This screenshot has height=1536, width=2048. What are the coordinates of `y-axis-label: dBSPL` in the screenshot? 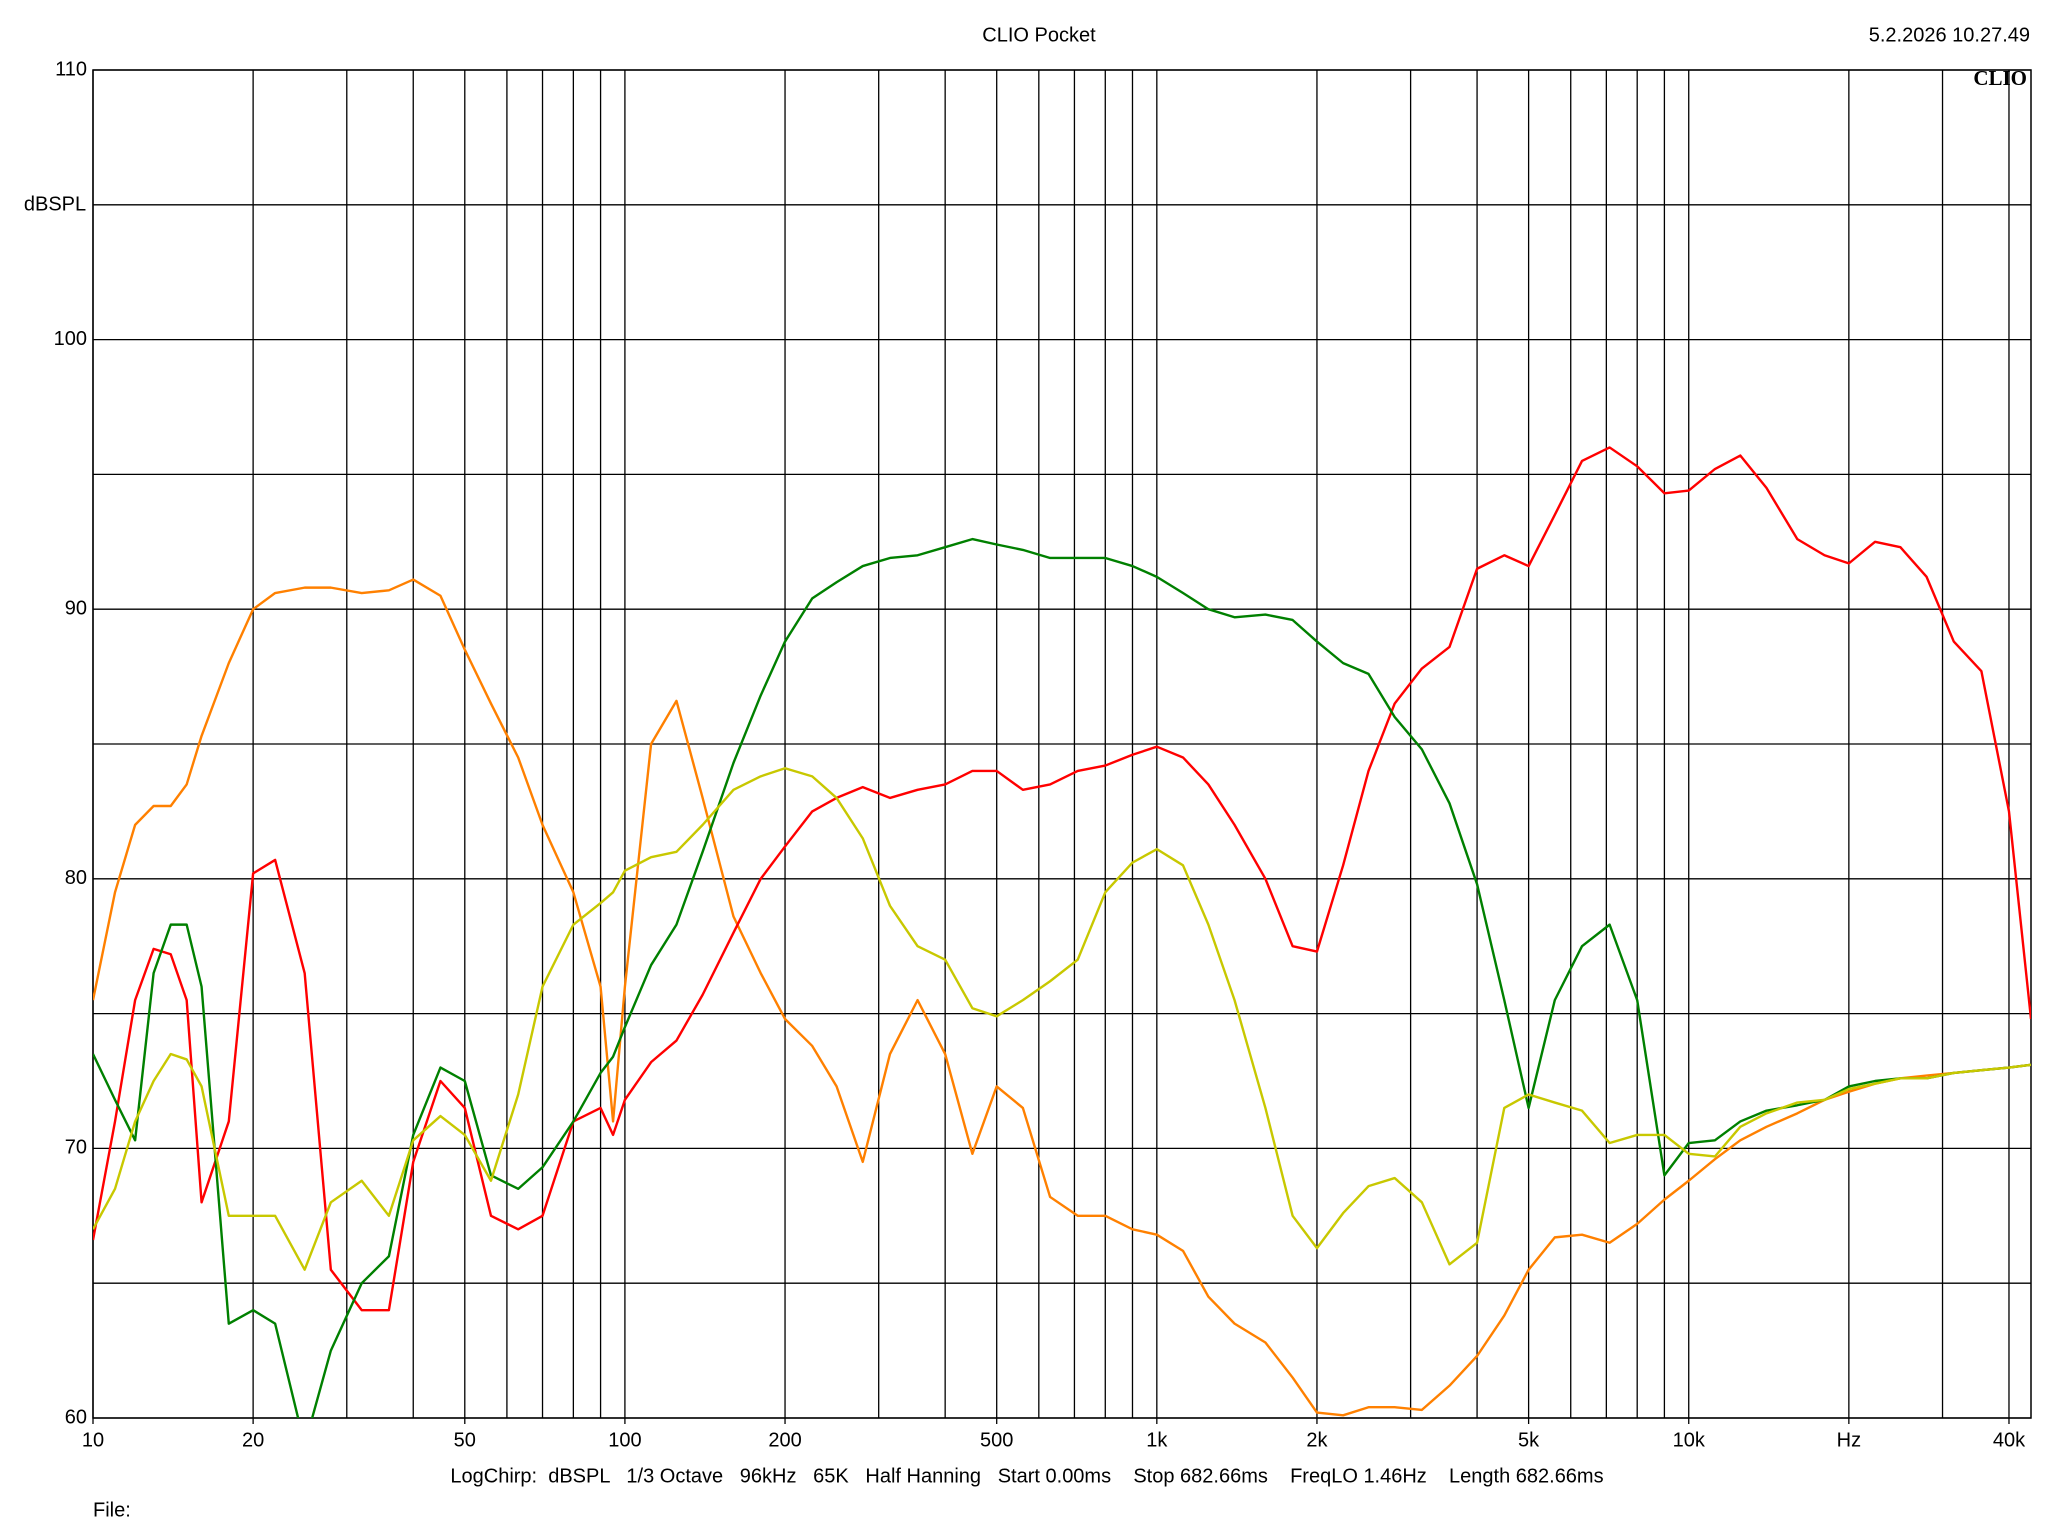 It's located at (55, 204).